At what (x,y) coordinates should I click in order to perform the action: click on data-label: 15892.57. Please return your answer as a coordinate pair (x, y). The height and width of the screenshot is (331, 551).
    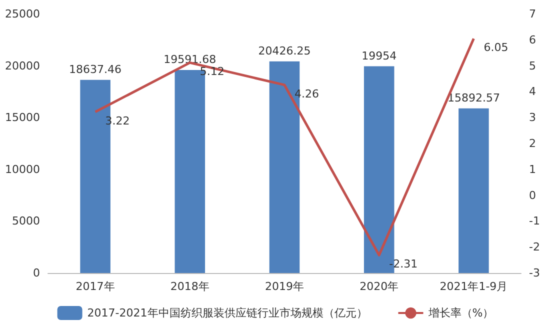
    Looking at the image, I should click on (473, 97).